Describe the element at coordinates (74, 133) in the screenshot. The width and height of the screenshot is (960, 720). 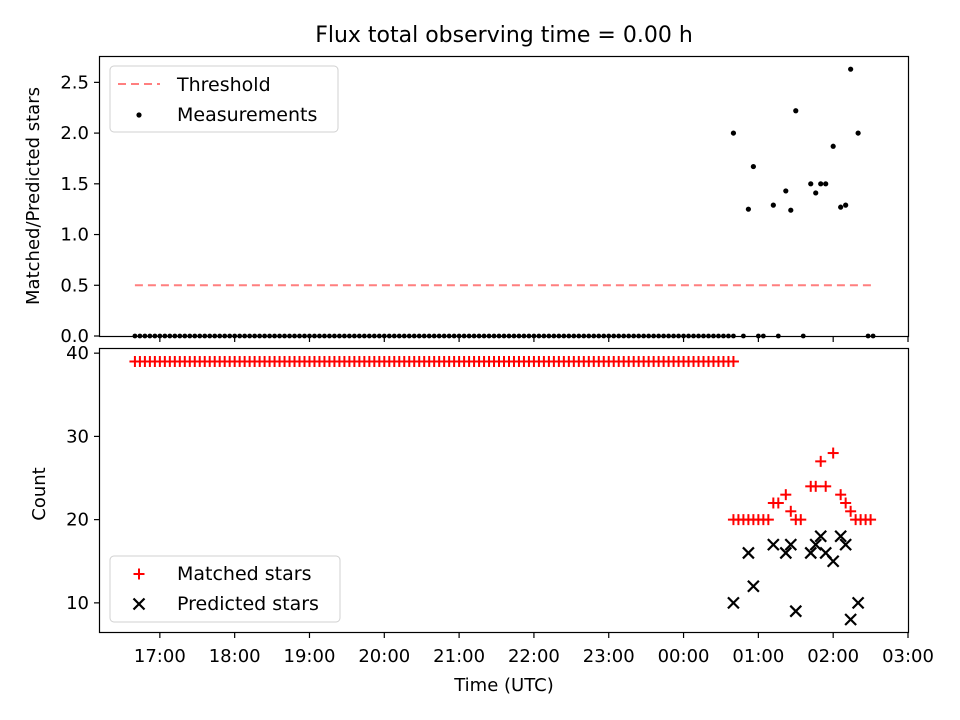
I see `top-y-tick-label: 2.0` at that location.